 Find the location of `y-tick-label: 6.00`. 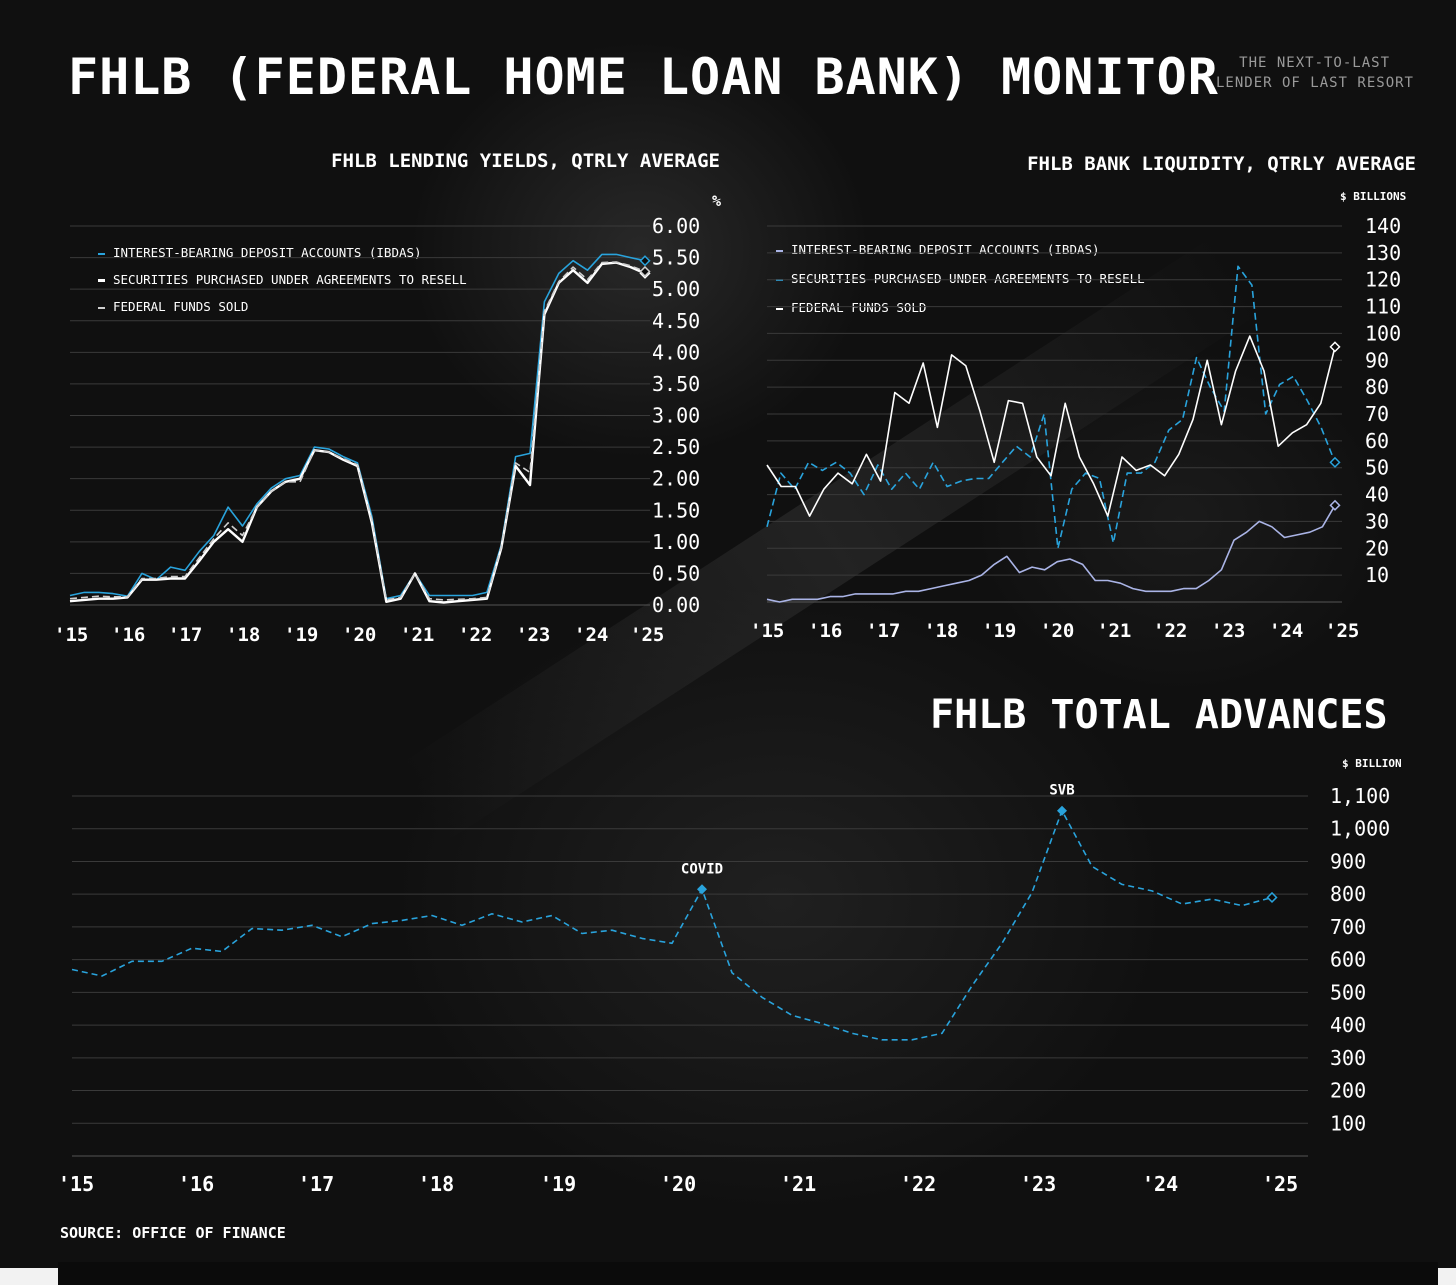

y-tick-label: 6.00 is located at coordinates (676, 226).